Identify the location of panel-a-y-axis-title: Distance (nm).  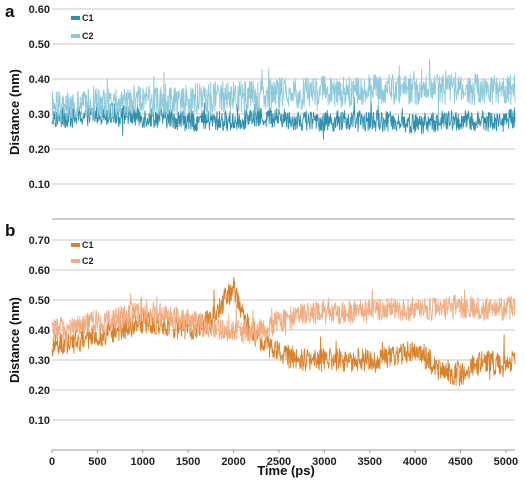
(14, 112).